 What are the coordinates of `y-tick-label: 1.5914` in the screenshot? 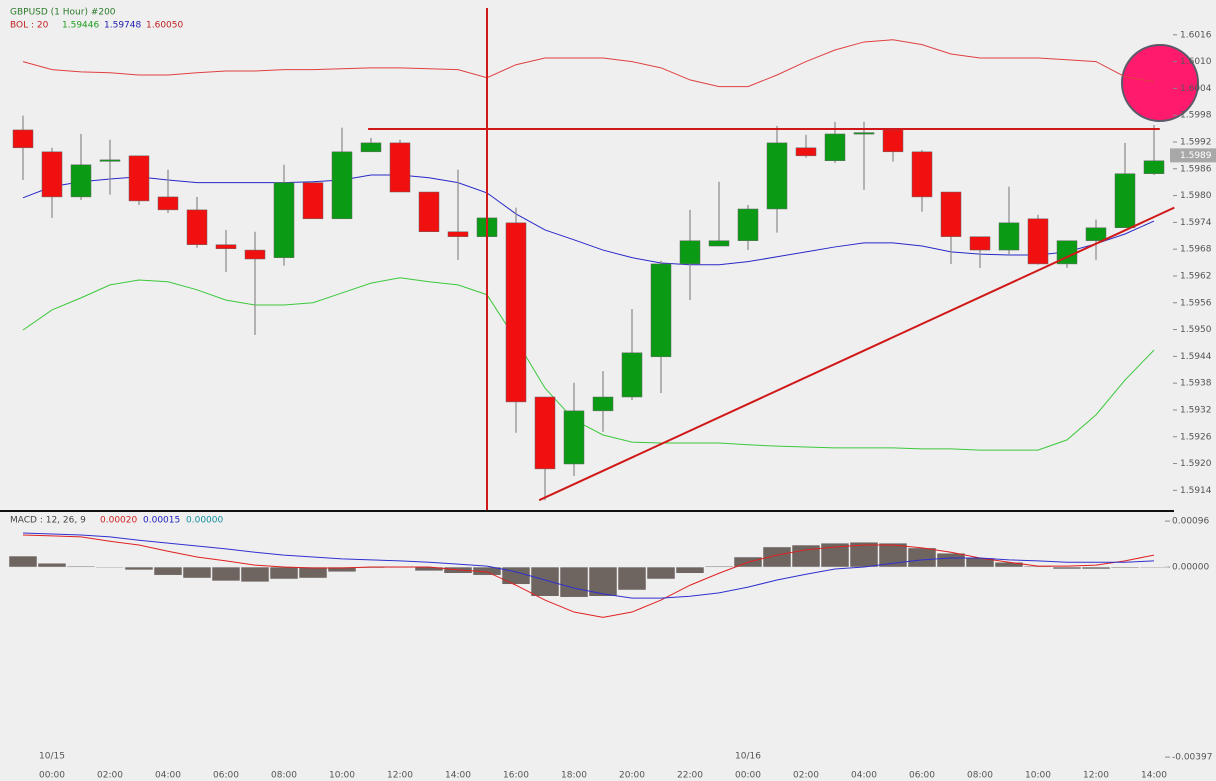 It's located at (1196, 491).